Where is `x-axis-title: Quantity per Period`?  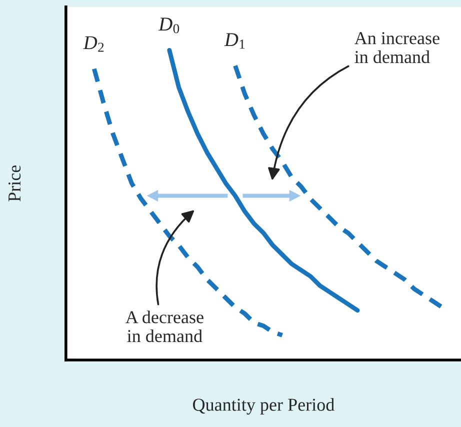 x-axis-title: Quantity per Period is located at coordinates (263, 406).